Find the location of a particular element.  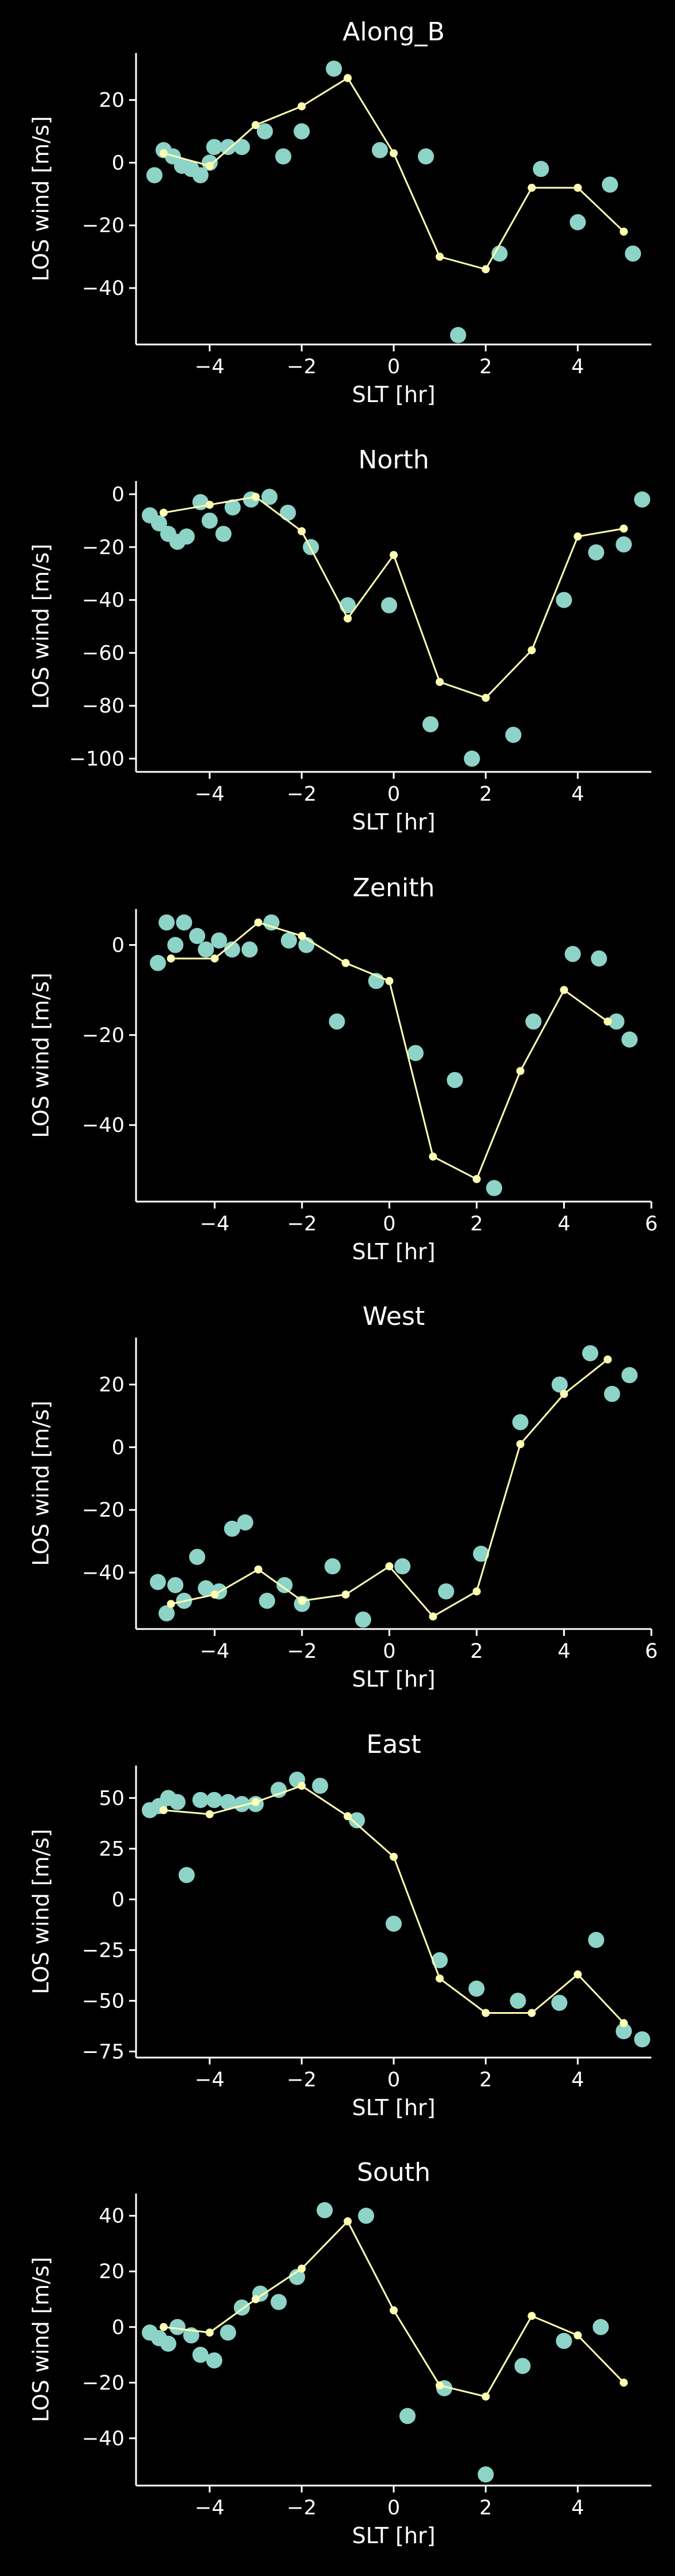

y-tick-label: −60 is located at coordinates (104, 653).